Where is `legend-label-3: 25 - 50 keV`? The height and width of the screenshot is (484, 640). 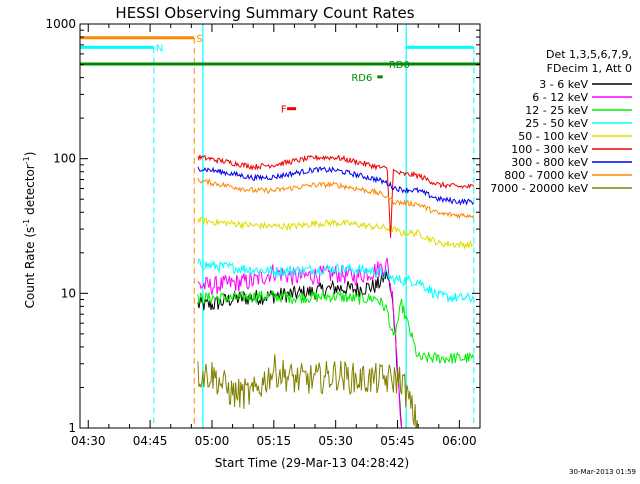 legend-label-3: 25 - 50 keV is located at coordinates (556, 123).